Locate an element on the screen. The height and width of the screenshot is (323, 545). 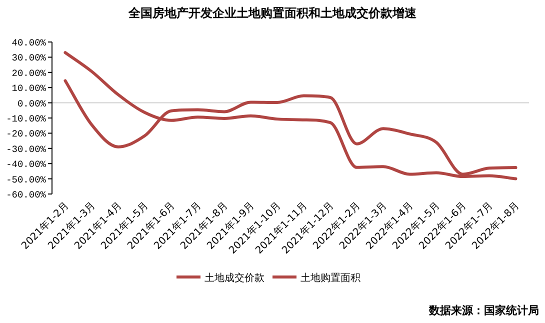
y-tick-label: -30.00% is located at coordinates (26, 149).